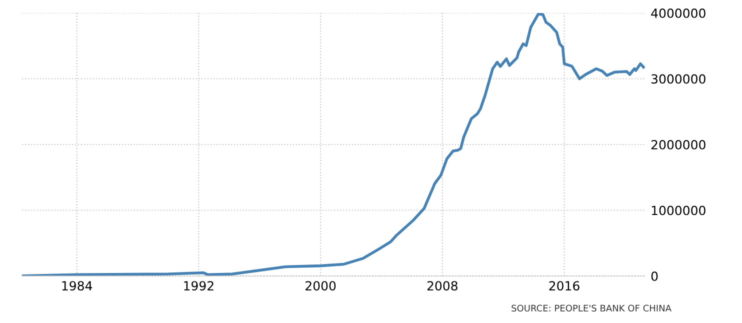  I want to click on x-tick-label: 2016, so click(564, 286).